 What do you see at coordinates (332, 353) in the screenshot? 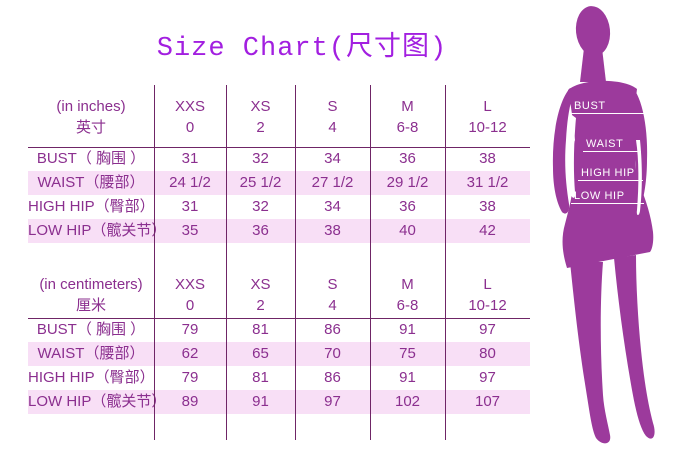
I see `value-cell: 70` at bounding box center [332, 353].